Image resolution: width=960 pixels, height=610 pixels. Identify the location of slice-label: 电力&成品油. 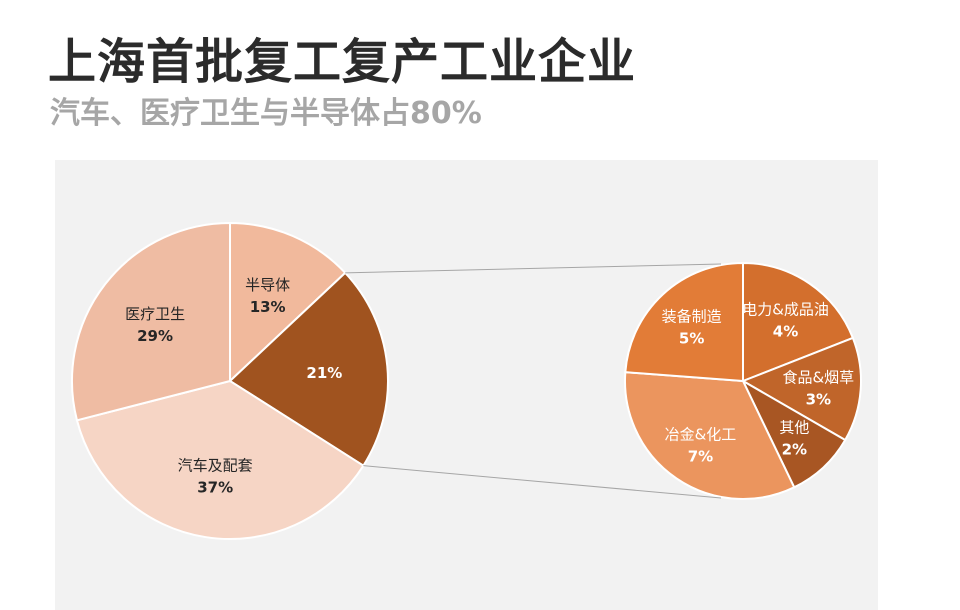
(785, 310).